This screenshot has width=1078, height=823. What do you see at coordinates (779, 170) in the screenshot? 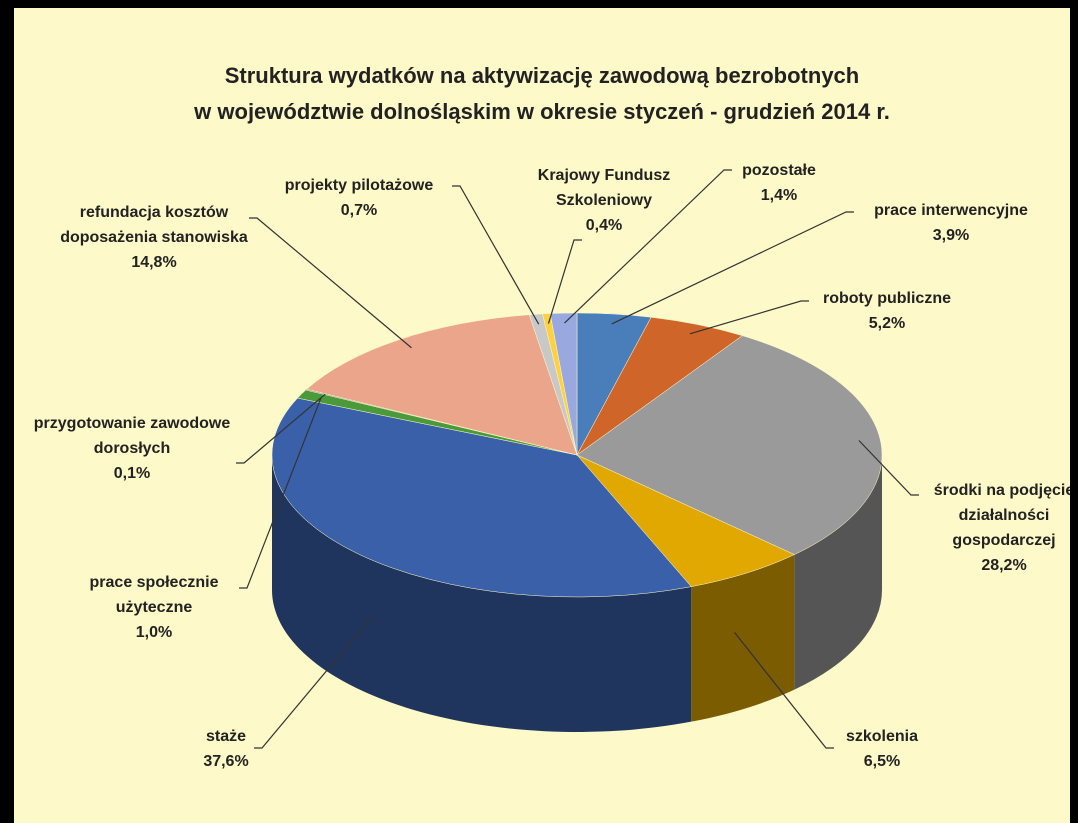
I see `category-label: pozostałe` at bounding box center [779, 170].